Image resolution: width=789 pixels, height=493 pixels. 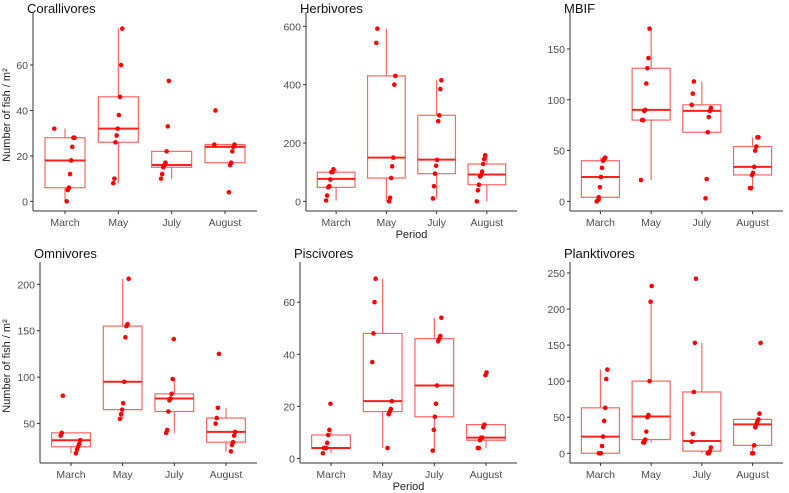 I want to click on y-tick-label: 400, so click(x=292, y=86).